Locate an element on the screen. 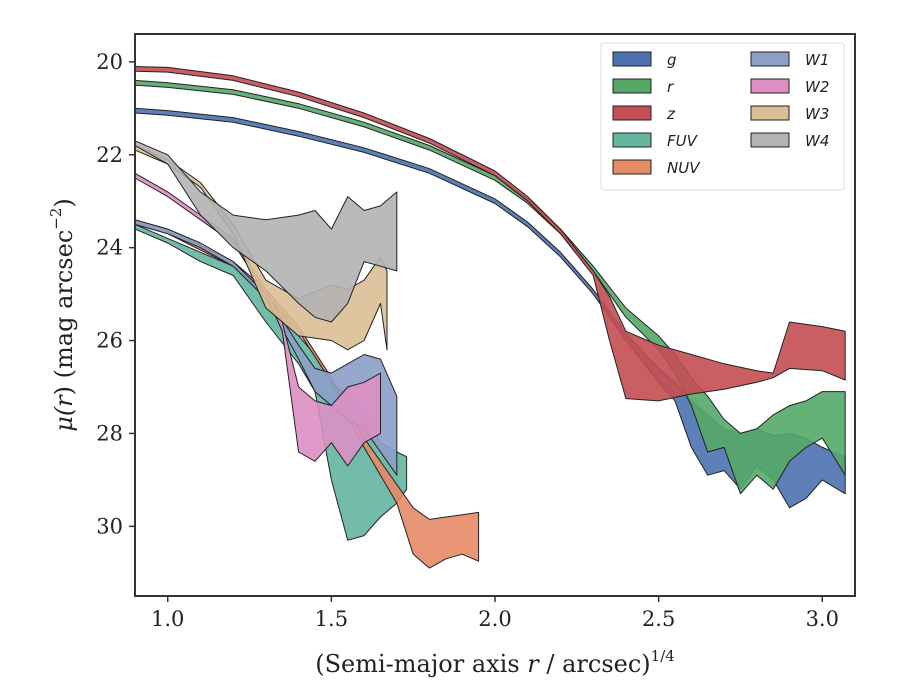 The width and height of the screenshot is (900, 700). legend-swatch-r is located at coordinates (632, 86).